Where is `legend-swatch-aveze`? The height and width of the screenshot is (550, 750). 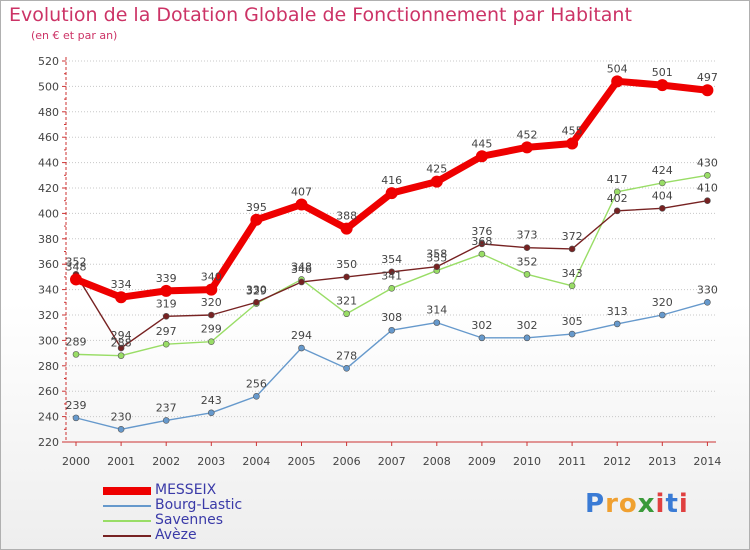 legend-swatch-aveze is located at coordinates (127, 536).